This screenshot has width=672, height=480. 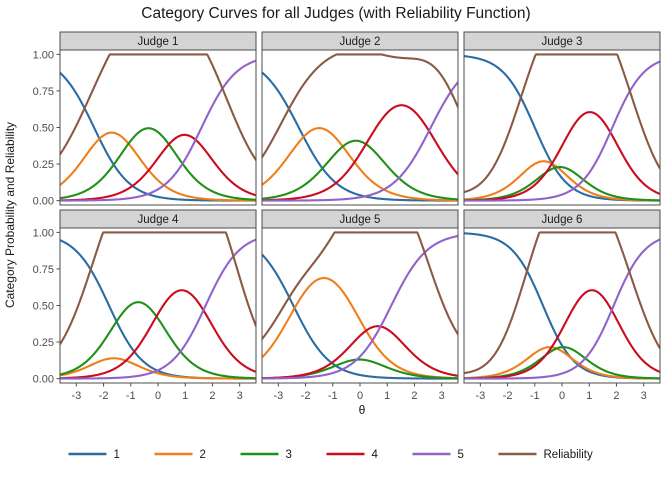 I want to click on facet-panel-judge-4: Judge 4, so click(x=158, y=296).